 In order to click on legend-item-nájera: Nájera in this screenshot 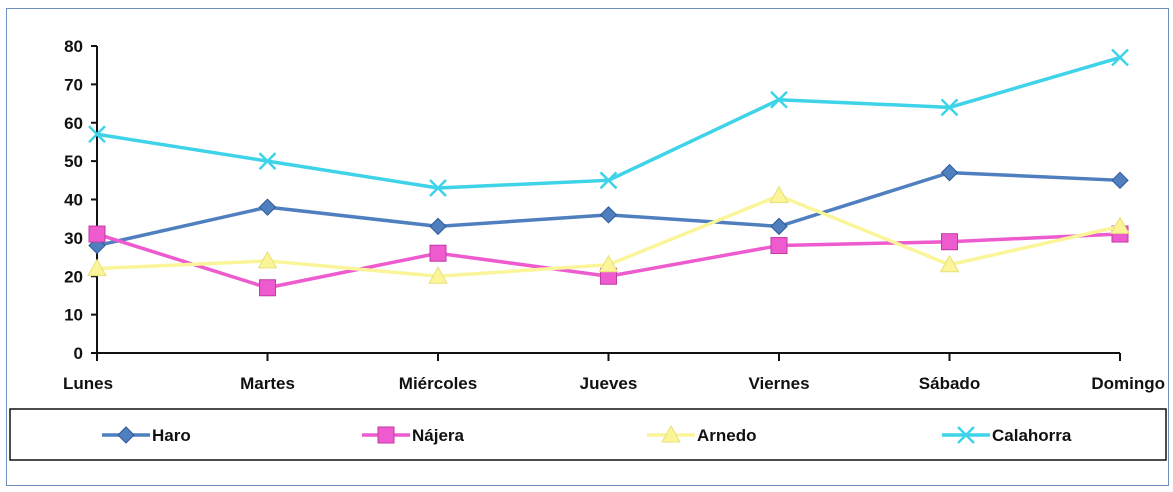, I will do `click(413, 435)`.